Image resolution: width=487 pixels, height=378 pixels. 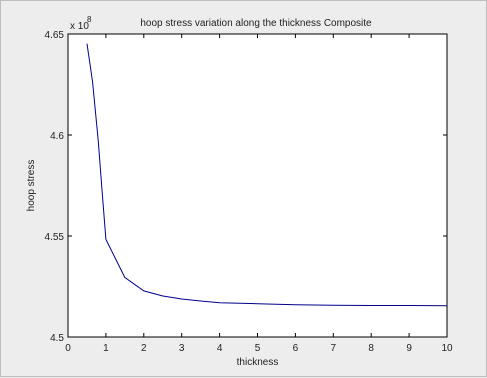 I want to click on y-tick-label: 4.55, so click(x=55, y=237).